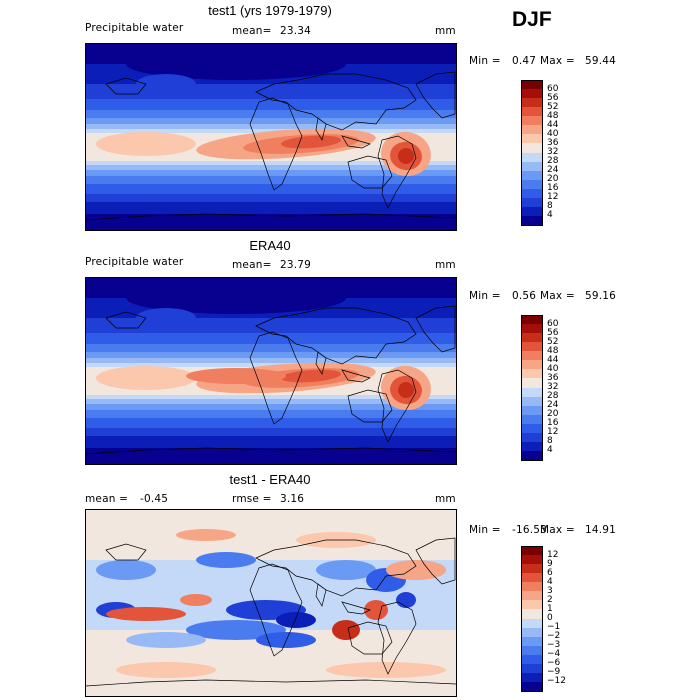  Describe the element at coordinates (553, 133) in the screenshot. I see `colorbar-tick-label: 40` at that location.